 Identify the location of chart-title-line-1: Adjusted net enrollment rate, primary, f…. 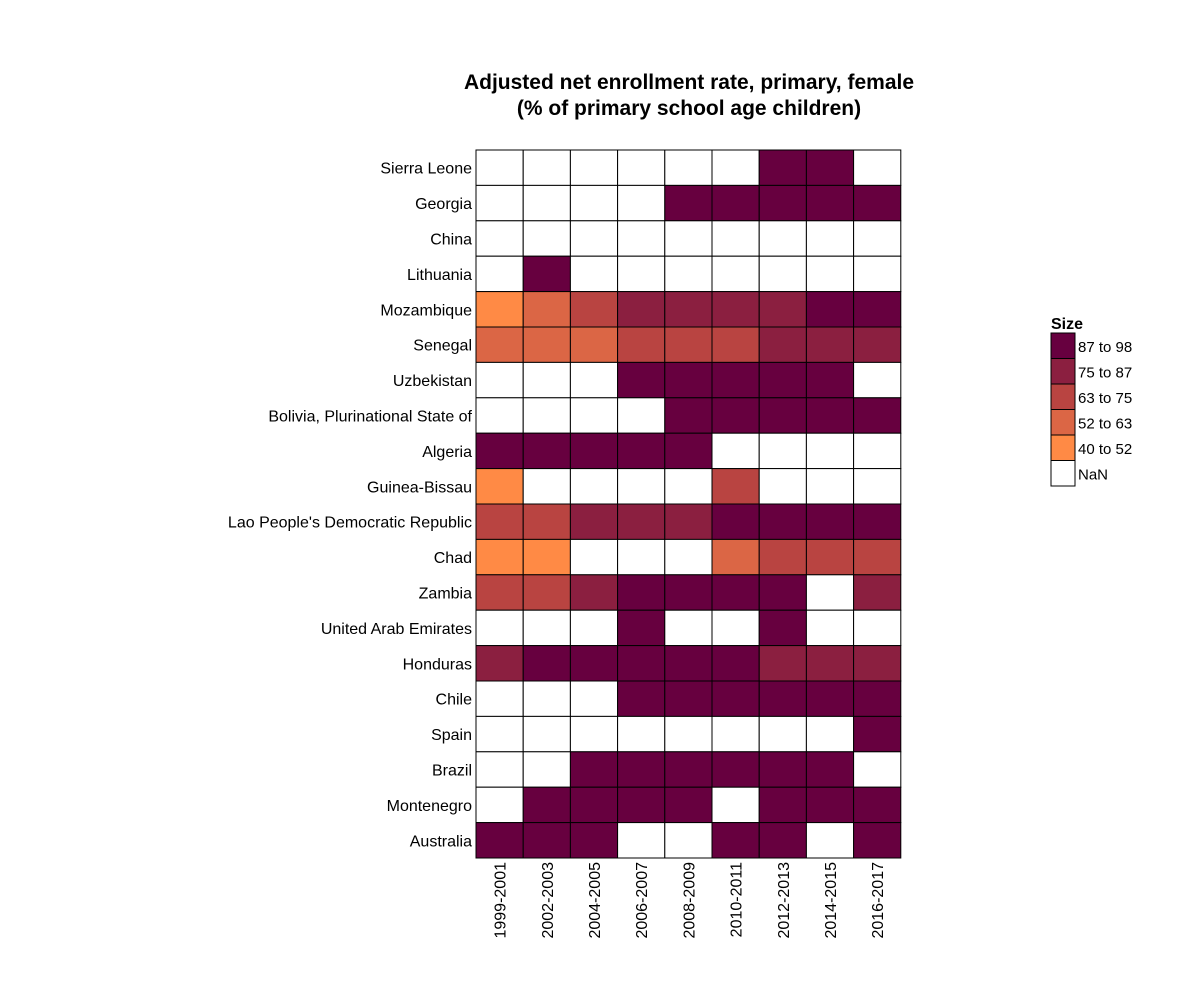
(689, 82).